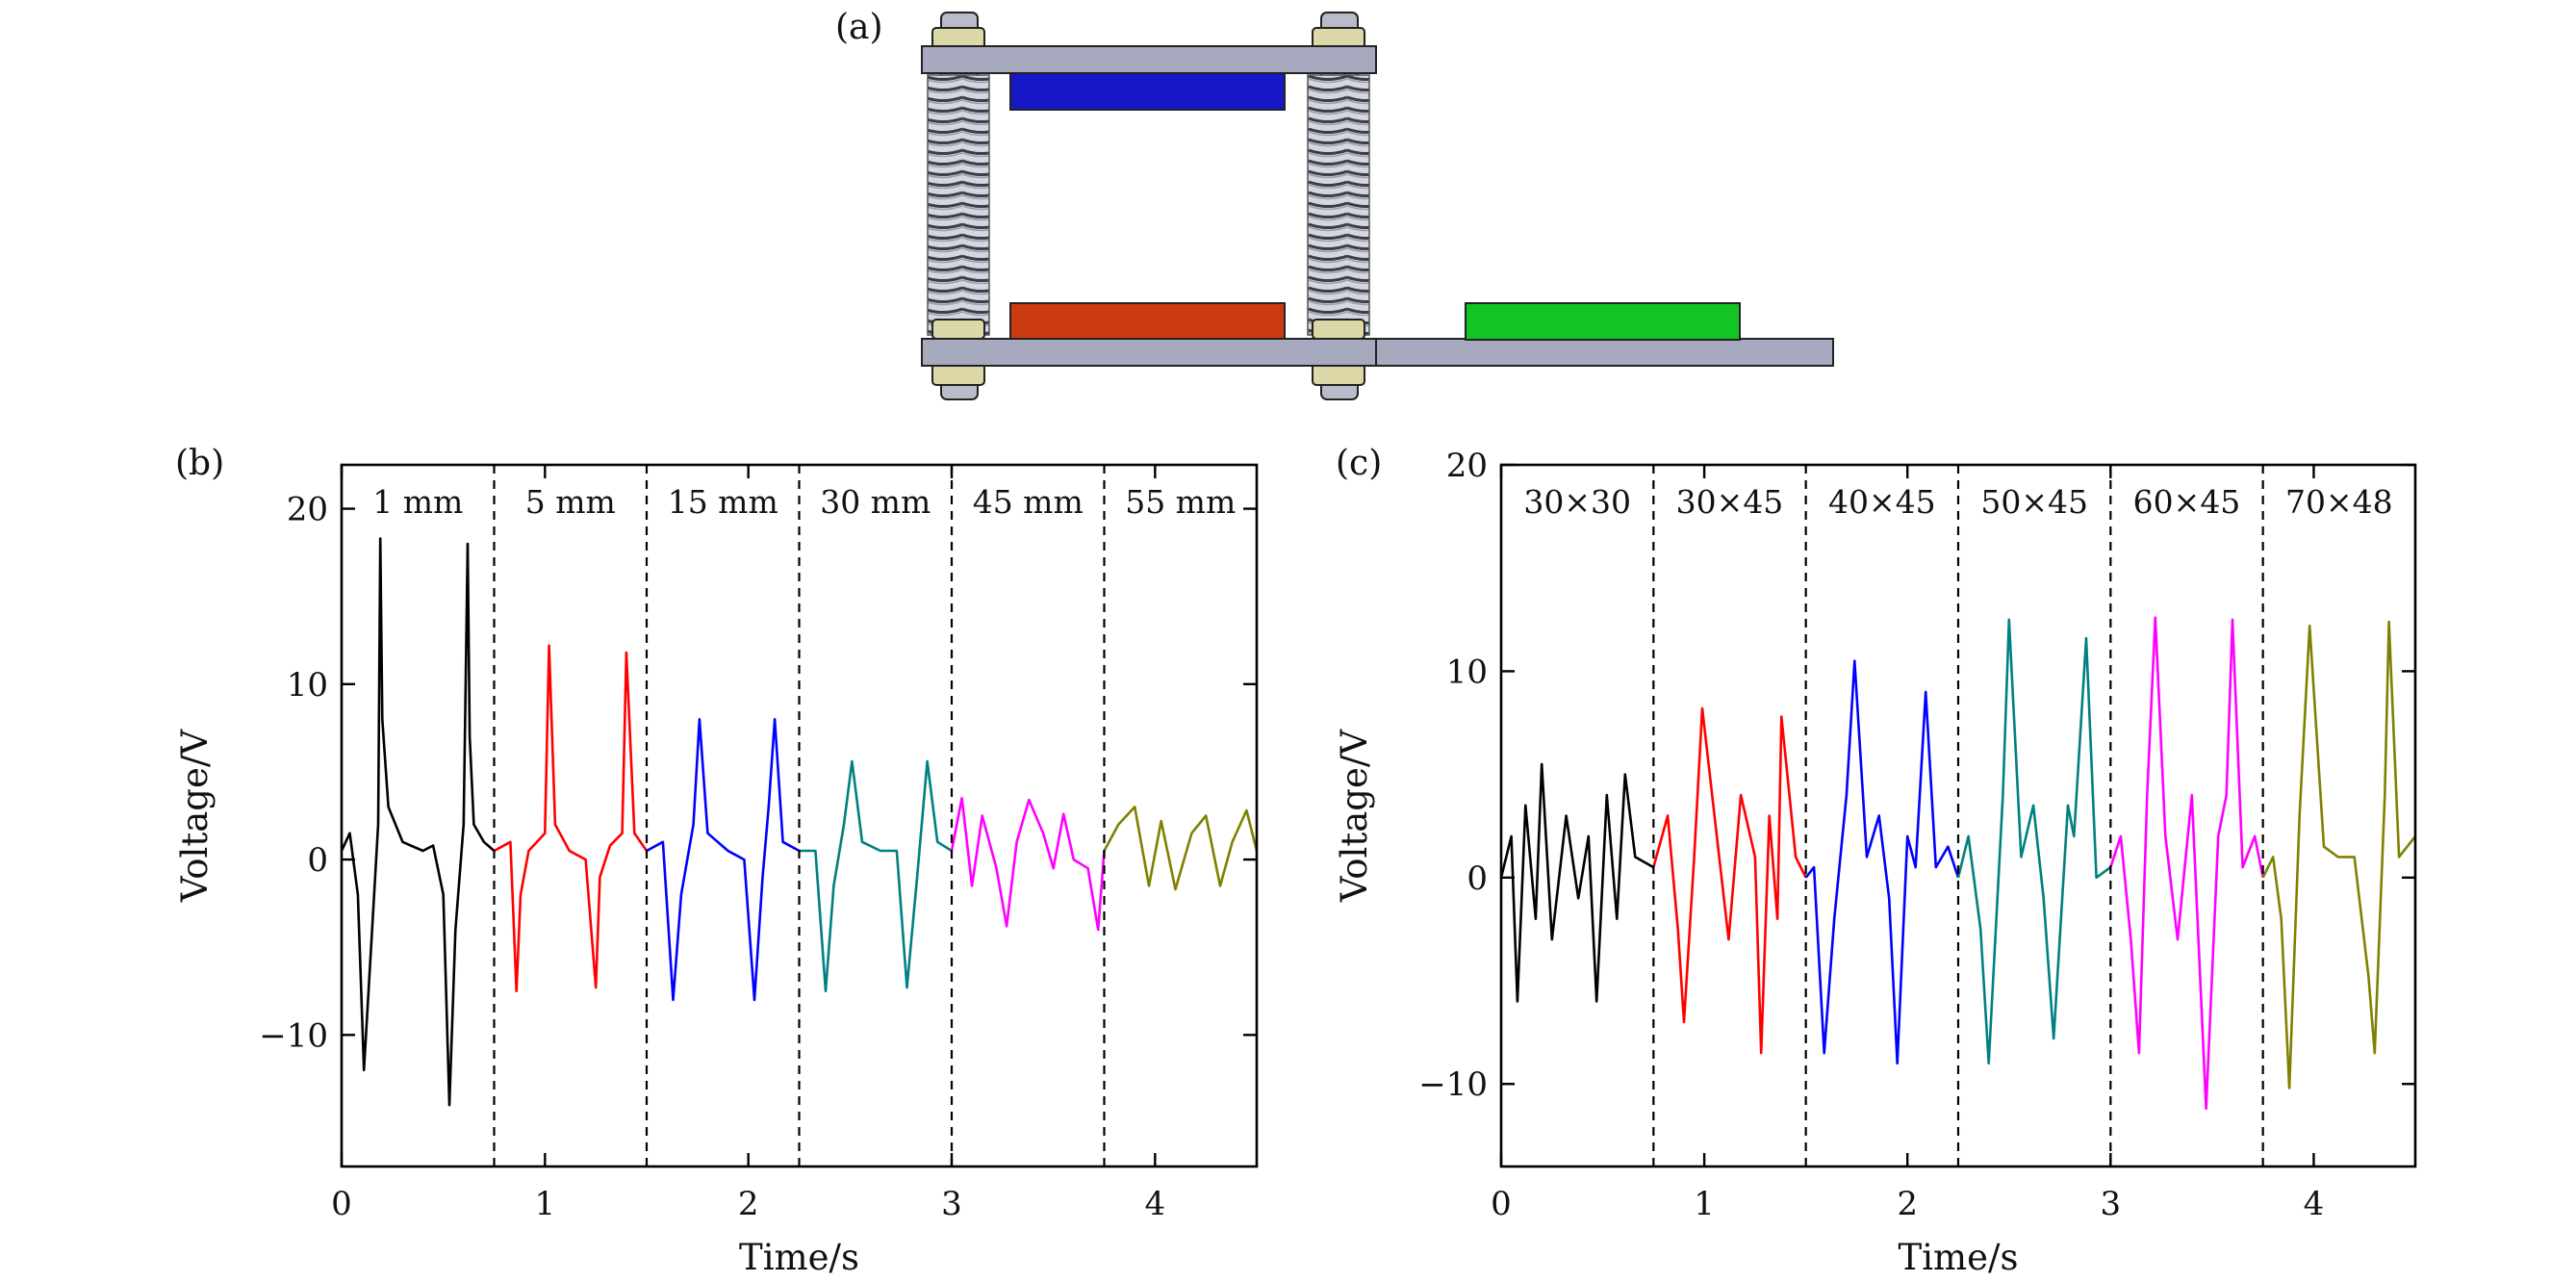 This screenshot has width=2576, height=1282. Describe the element at coordinates (417, 502) in the screenshot. I see `segment-label: 1 mm` at that location.